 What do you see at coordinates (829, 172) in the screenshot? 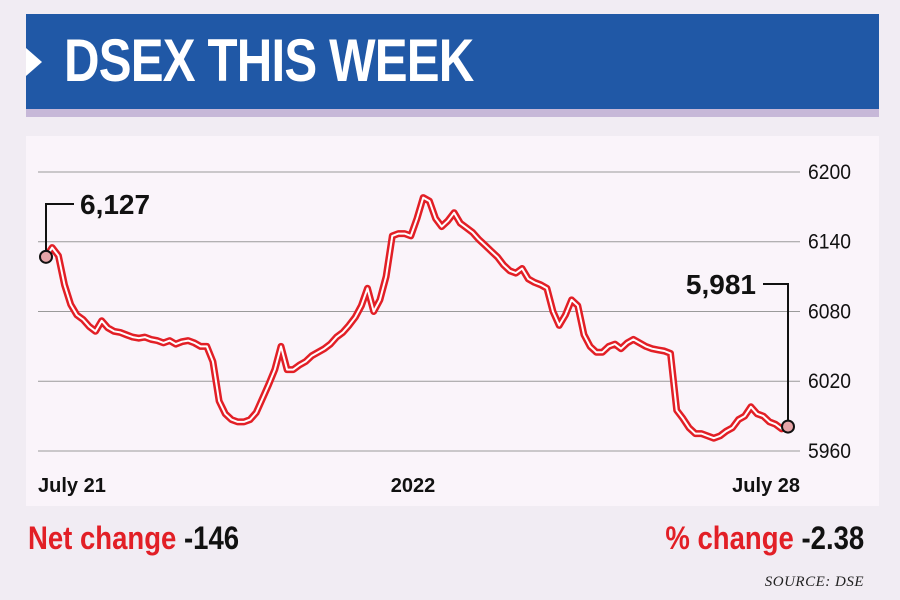
I see `y-tick-label: 6200` at bounding box center [829, 172].